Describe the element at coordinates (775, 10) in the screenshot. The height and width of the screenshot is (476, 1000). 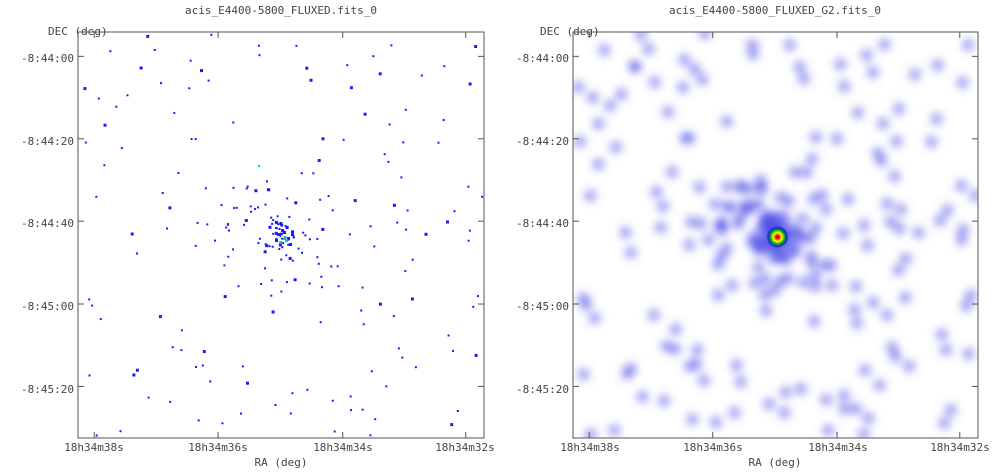
I see `panel-smoothed-title: acis_E4400-5800_FLUXED_G2.fits_0` at that location.